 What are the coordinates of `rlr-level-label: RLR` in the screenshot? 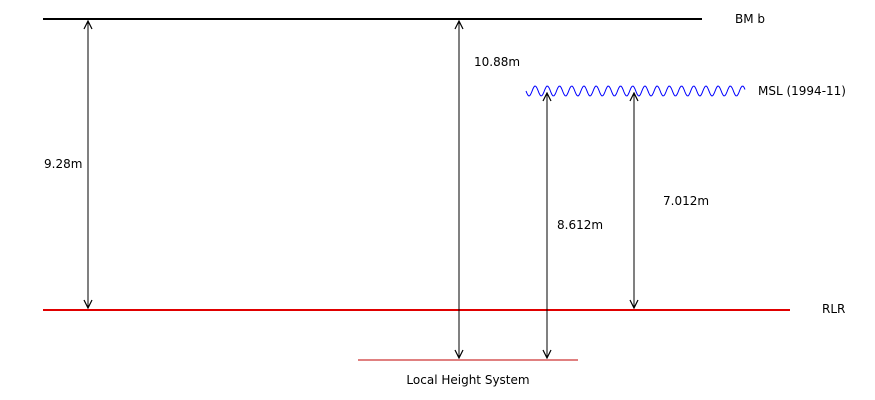 It's located at (833, 309).